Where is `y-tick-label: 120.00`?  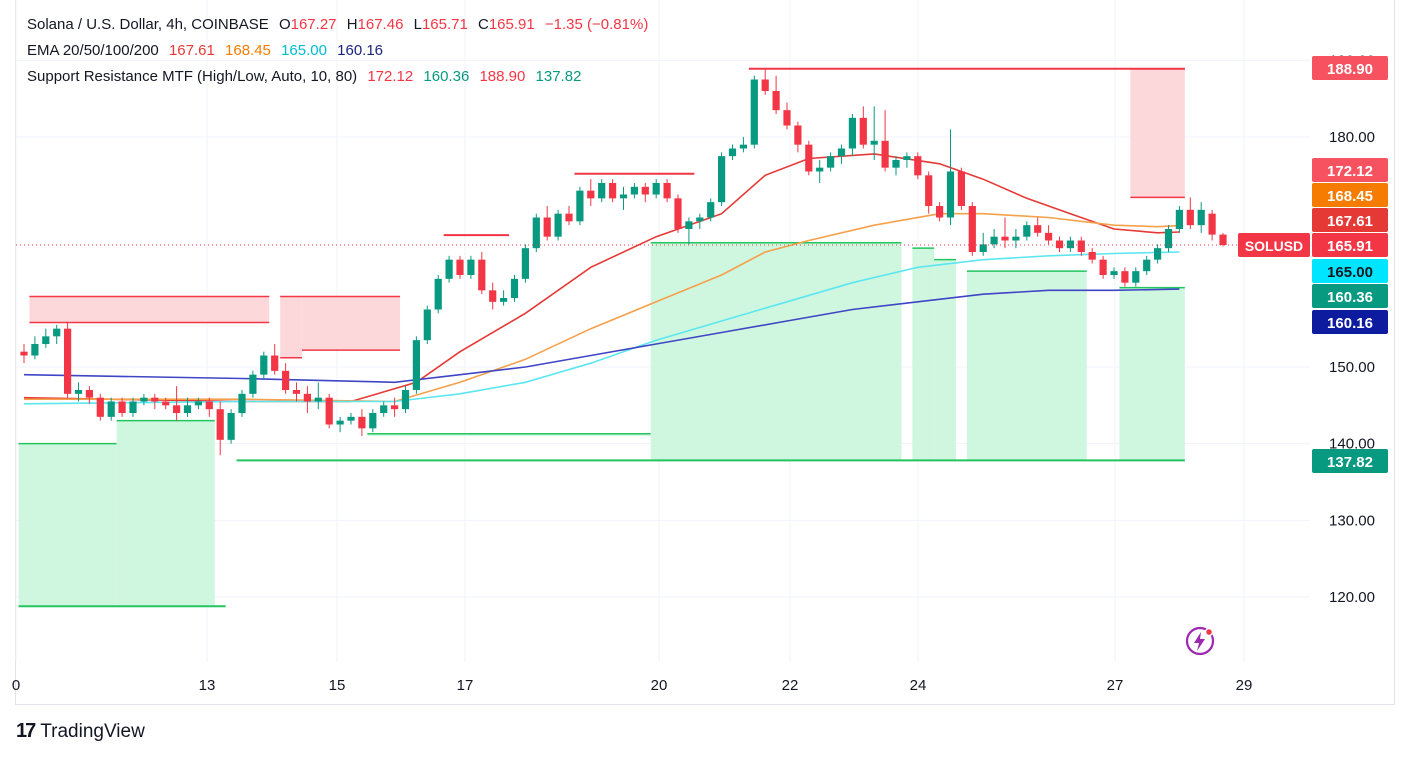
y-tick-label: 120.00 is located at coordinates (1352, 597).